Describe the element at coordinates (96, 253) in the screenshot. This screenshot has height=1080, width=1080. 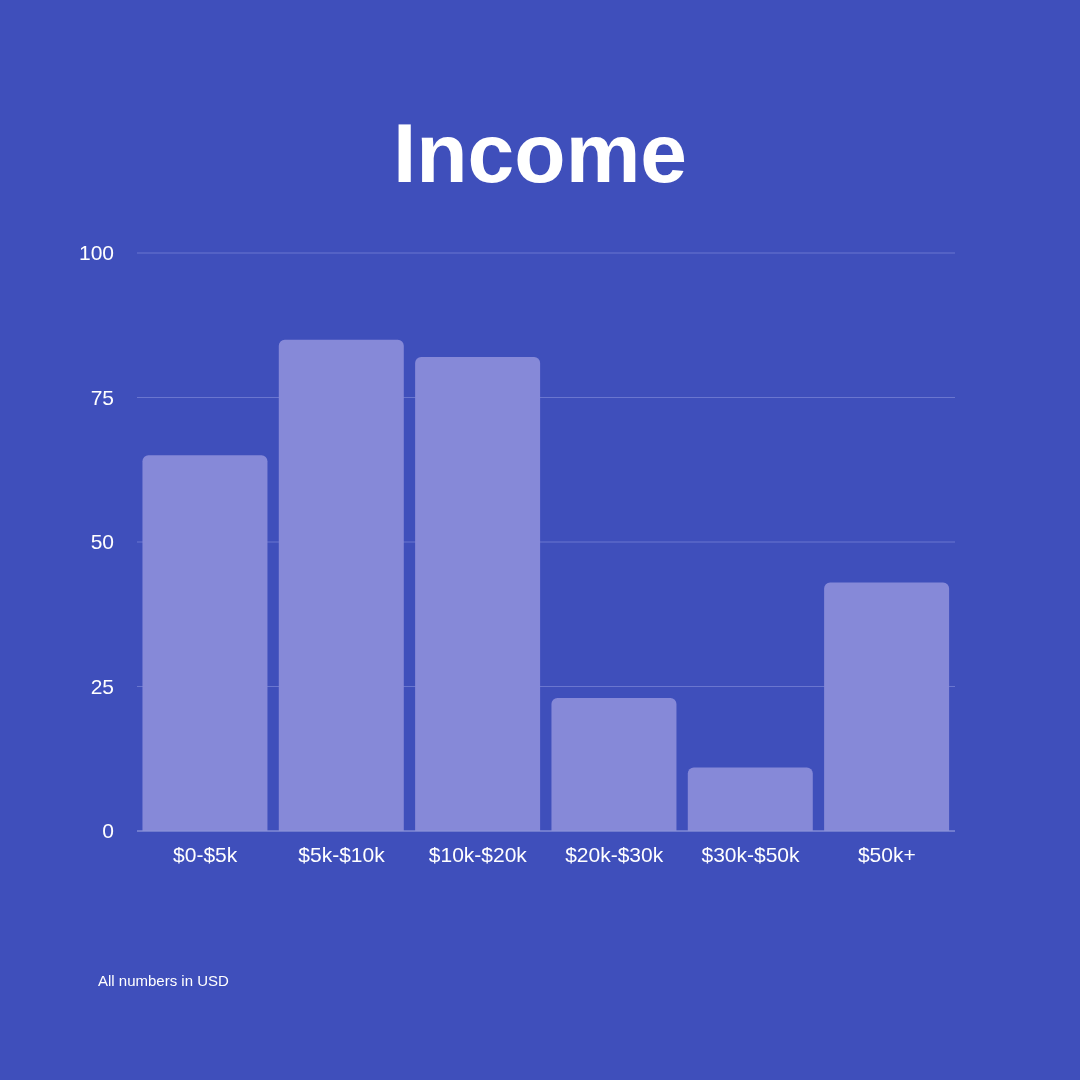
I see `y-tick-label: 100` at that location.